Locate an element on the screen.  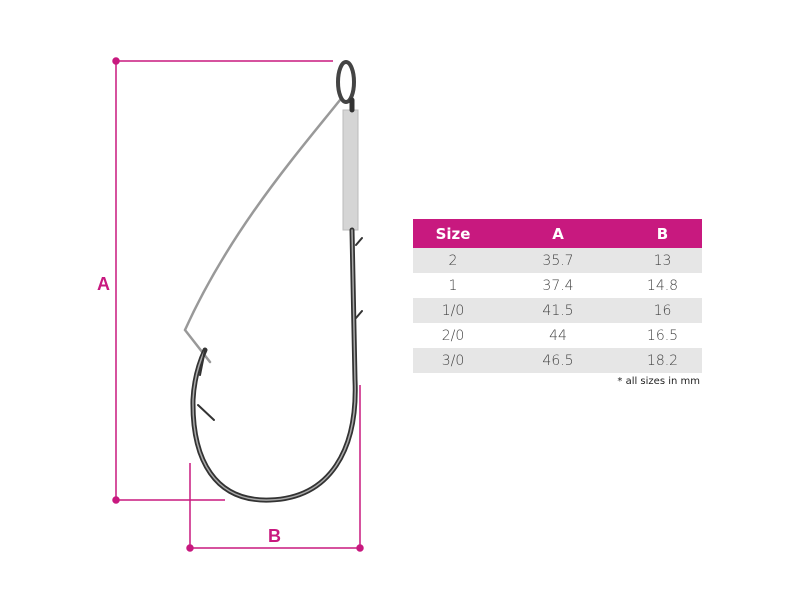
cell-b: 16.5 is located at coordinates (662, 335).